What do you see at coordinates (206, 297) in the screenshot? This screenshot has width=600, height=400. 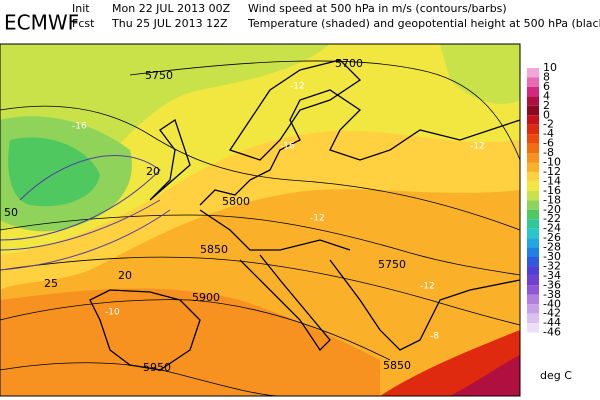 I see `height-label: 5900` at bounding box center [206, 297].